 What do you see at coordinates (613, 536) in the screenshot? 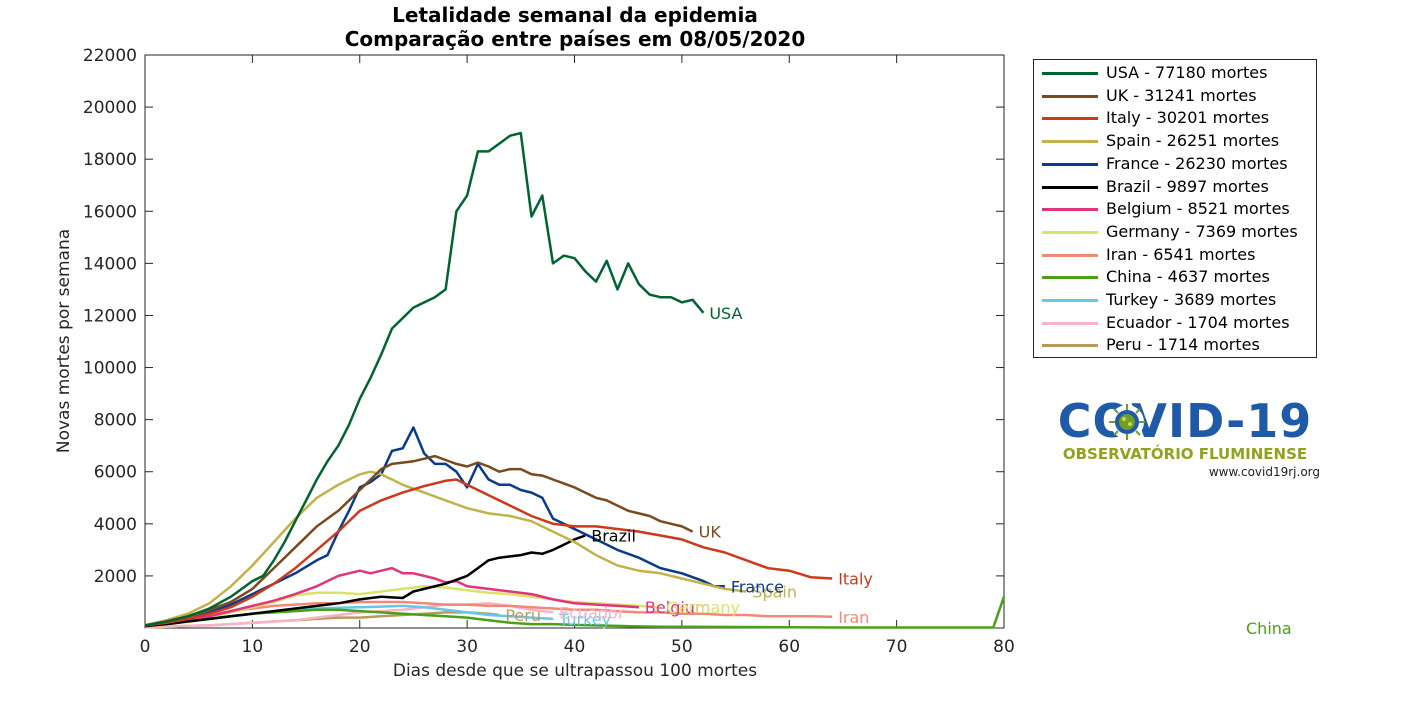
I see `series-end-label-brazil: Brazil` at bounding box center [613, 536].